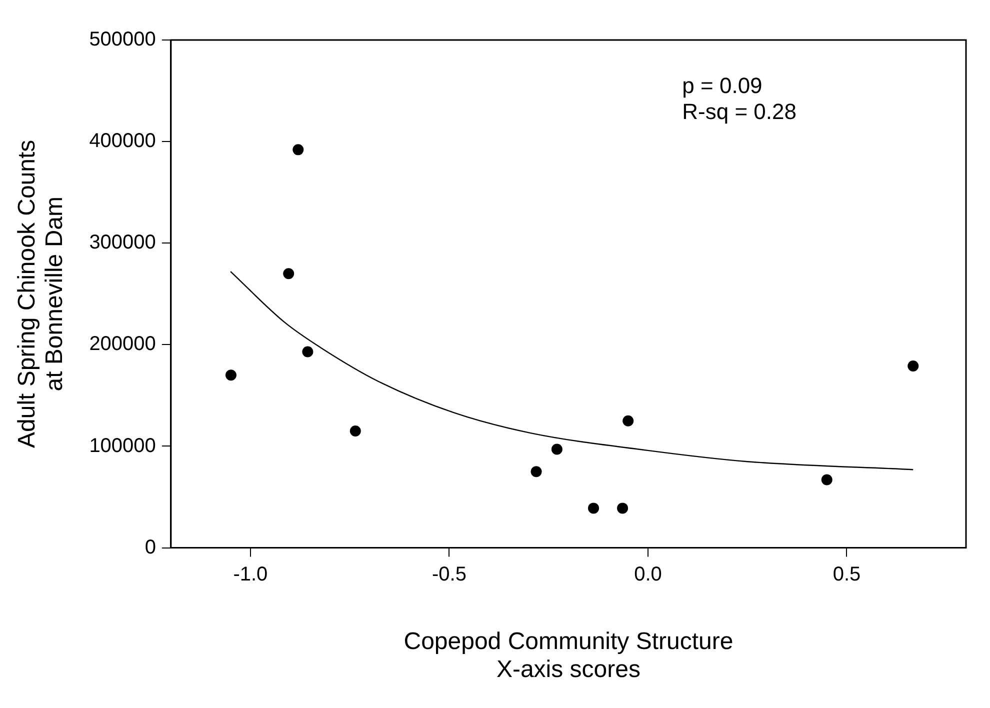  Describe the element at coordinates (449, 574) in the screenshot. I see `x-tick-label: -0.5` at that location.